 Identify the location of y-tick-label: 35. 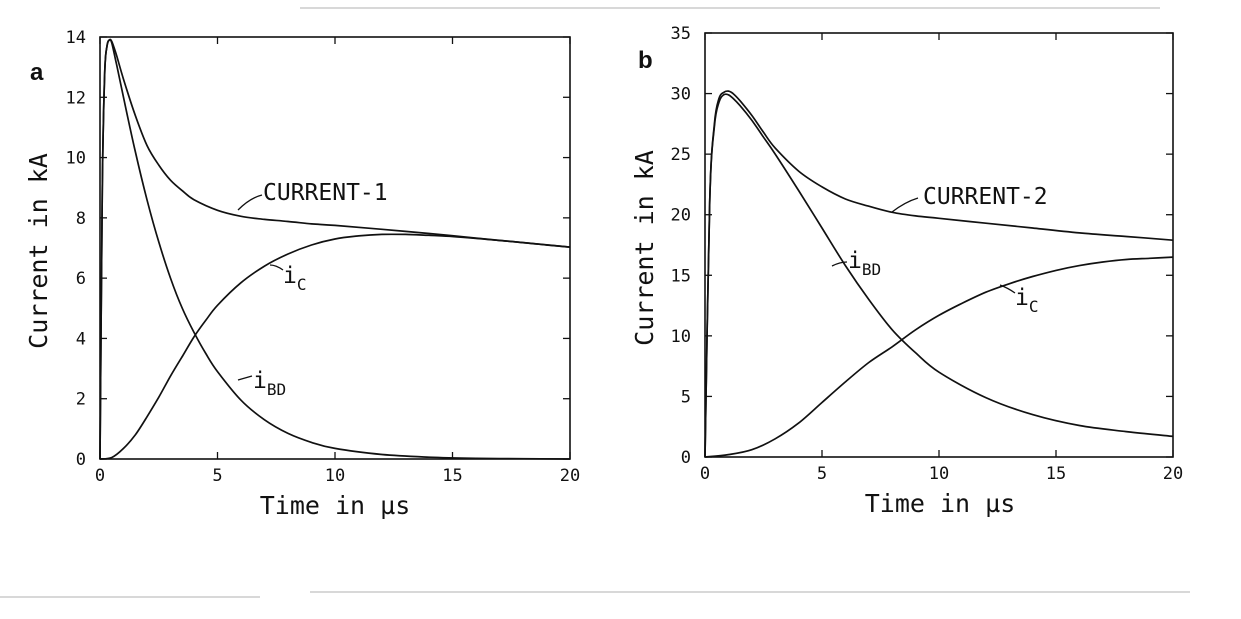
(681, 34).